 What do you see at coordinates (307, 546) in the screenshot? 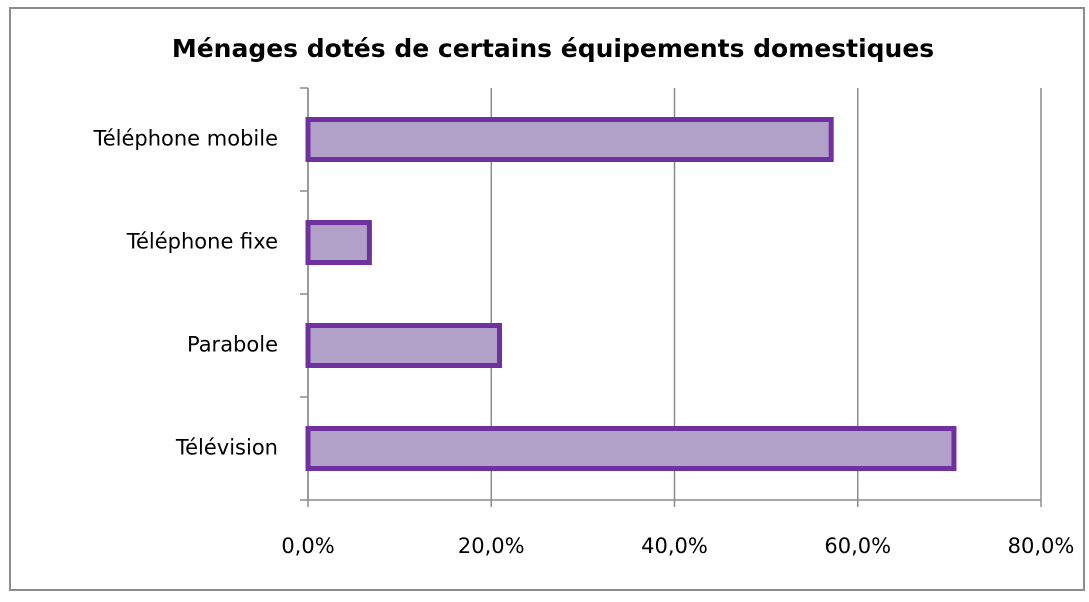
I see `x-tick-label: 0,0%` at bounding box center [307, 546].